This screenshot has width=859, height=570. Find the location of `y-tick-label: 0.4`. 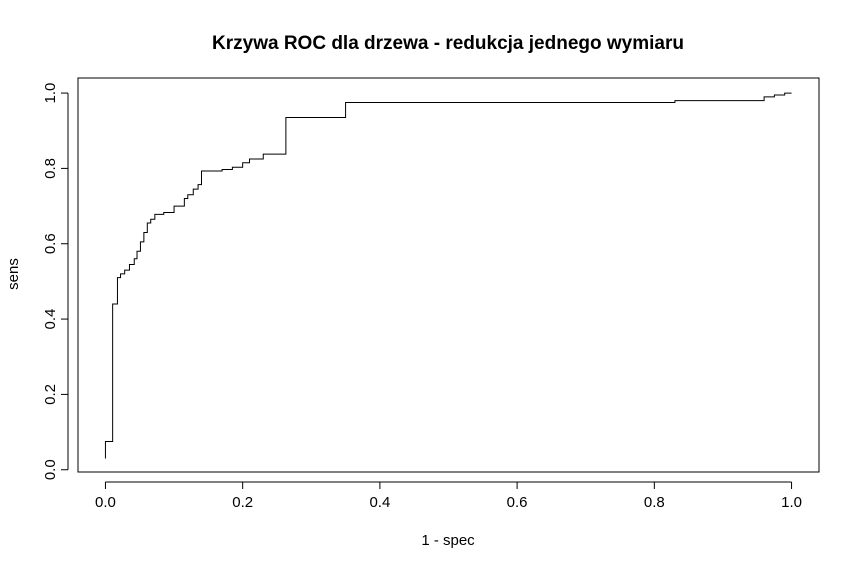

y-tick-label: 0.4 is located at coordinates (50, 319).